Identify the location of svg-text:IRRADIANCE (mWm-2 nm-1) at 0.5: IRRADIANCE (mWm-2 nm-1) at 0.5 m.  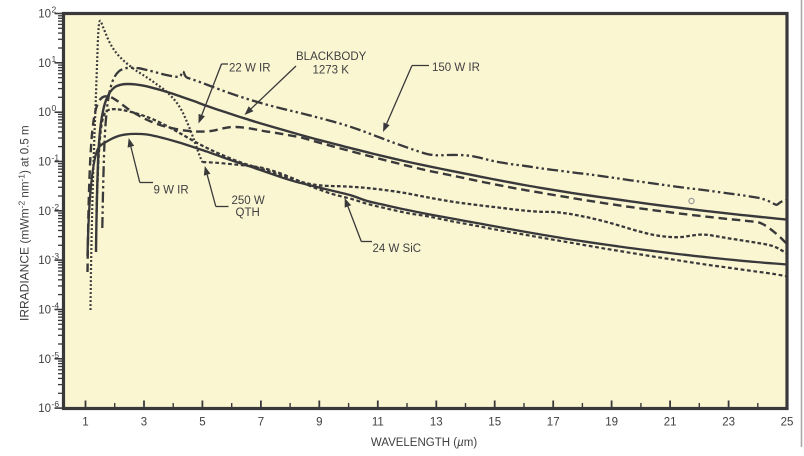
(24, 223).